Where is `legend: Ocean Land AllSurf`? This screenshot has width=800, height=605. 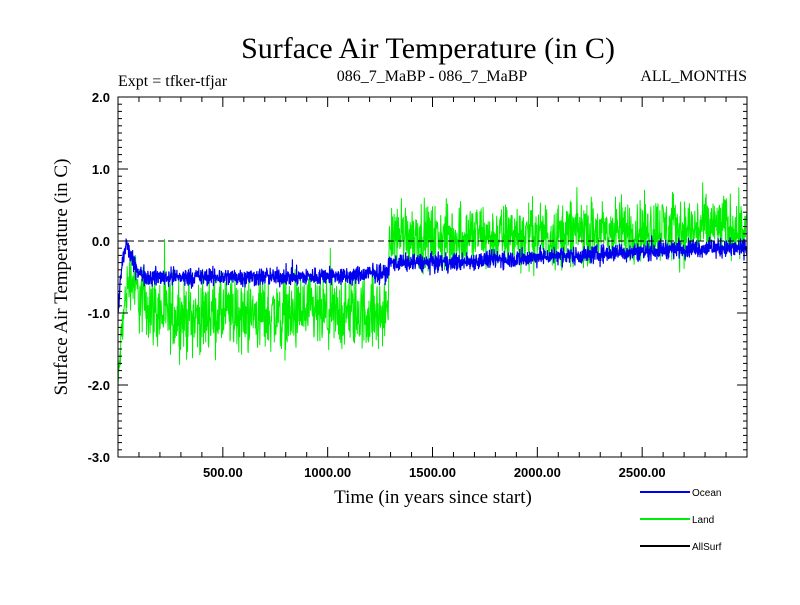 legend: Ocean Land AllSurf is located at coordinates (681, 520).